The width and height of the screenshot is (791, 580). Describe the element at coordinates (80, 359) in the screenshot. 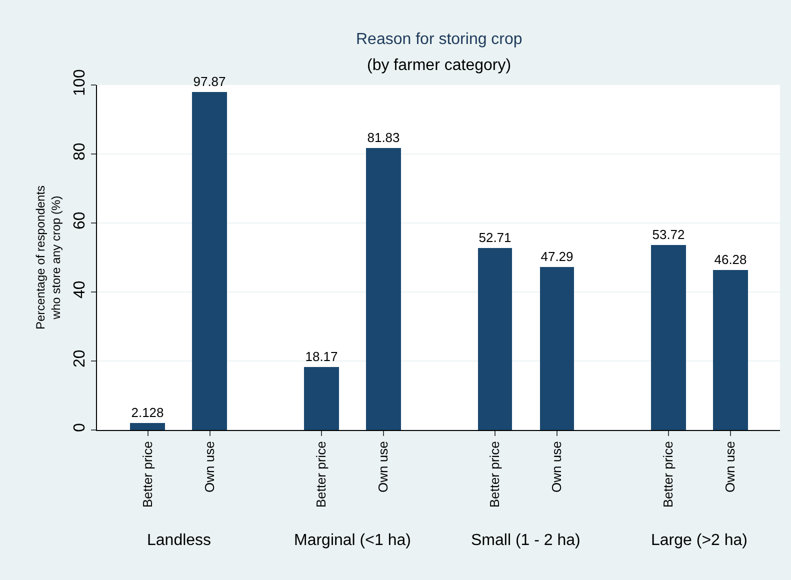

I see `y-tick-label: 20` at that location.